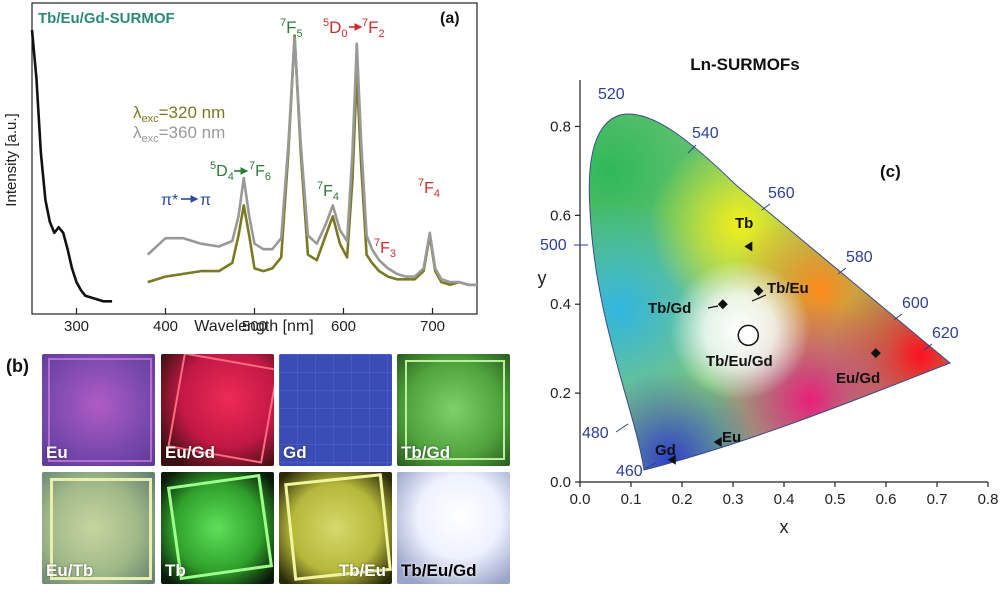 This screenshot has width=1000, height=595. I want to click on x-tick-label: 0.0, so click(580, 499).